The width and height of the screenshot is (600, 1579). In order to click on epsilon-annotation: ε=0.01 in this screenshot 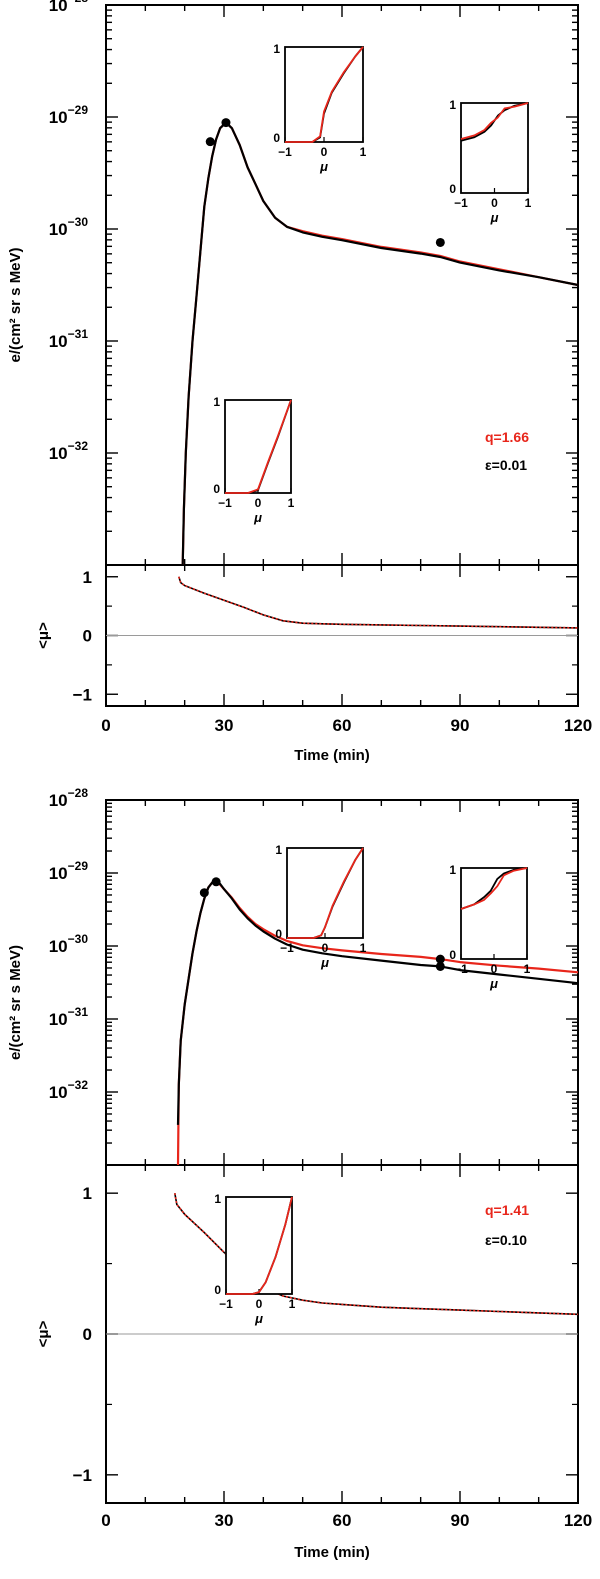, I will do `click(506, 465)`.